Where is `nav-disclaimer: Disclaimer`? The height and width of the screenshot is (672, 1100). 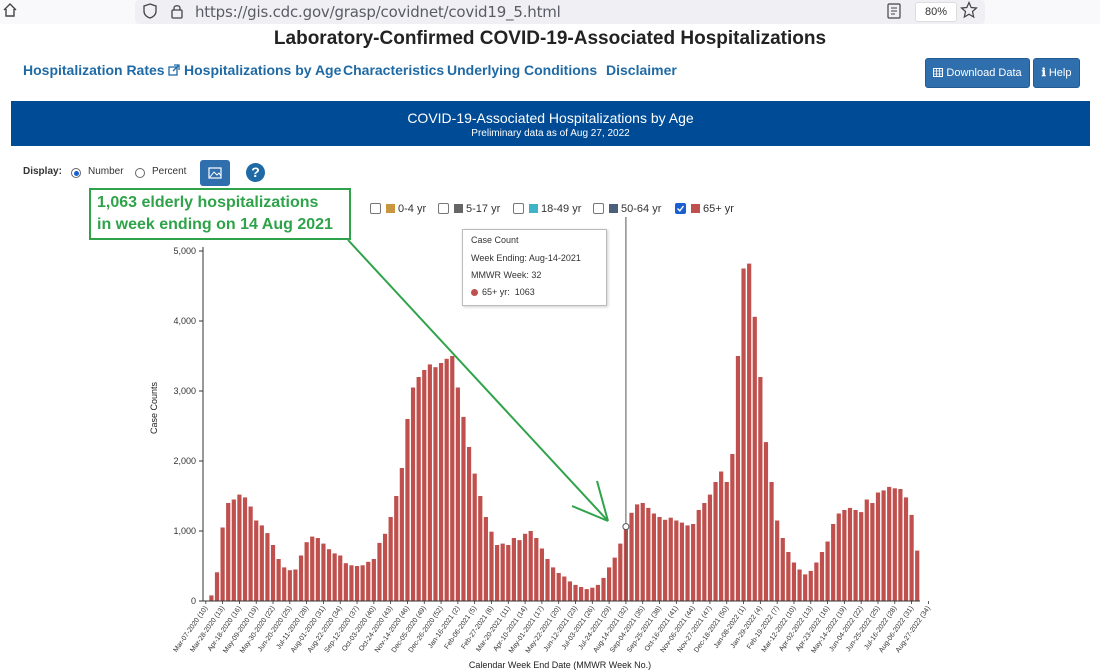
nav-disclaimer: Disclaimer is located at coordinates (641, 70).